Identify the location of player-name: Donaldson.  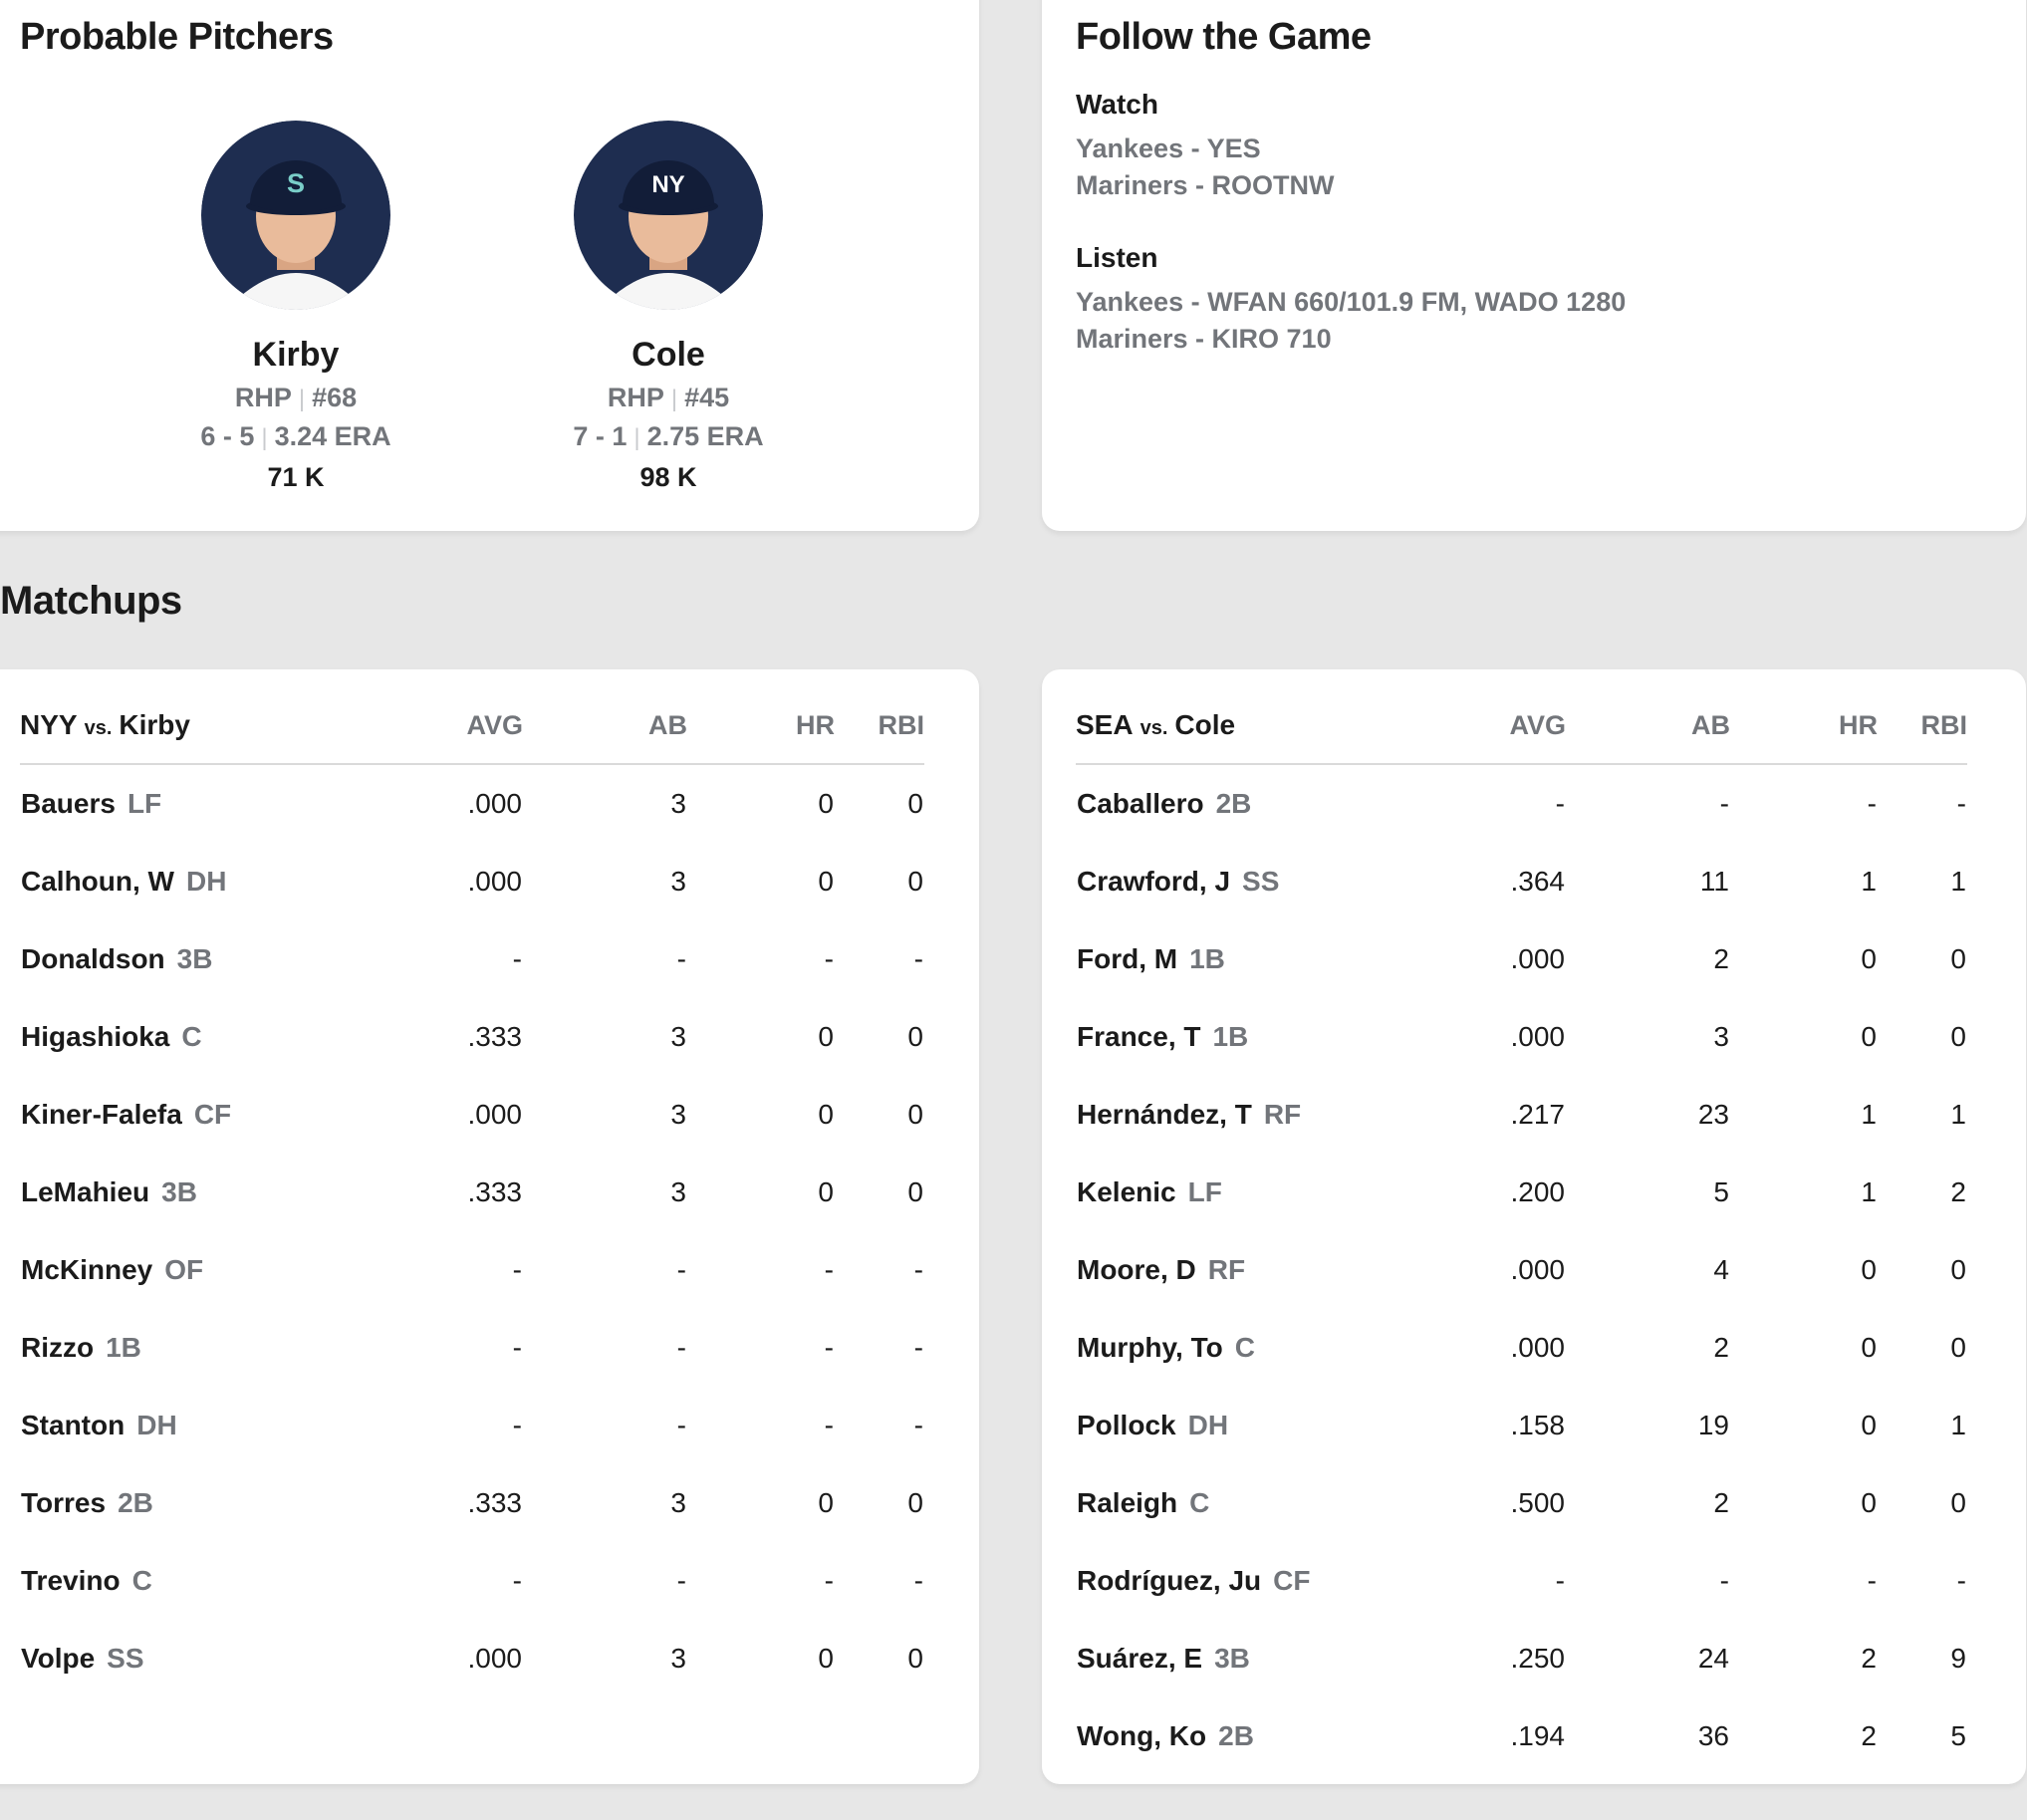
(93, 958).